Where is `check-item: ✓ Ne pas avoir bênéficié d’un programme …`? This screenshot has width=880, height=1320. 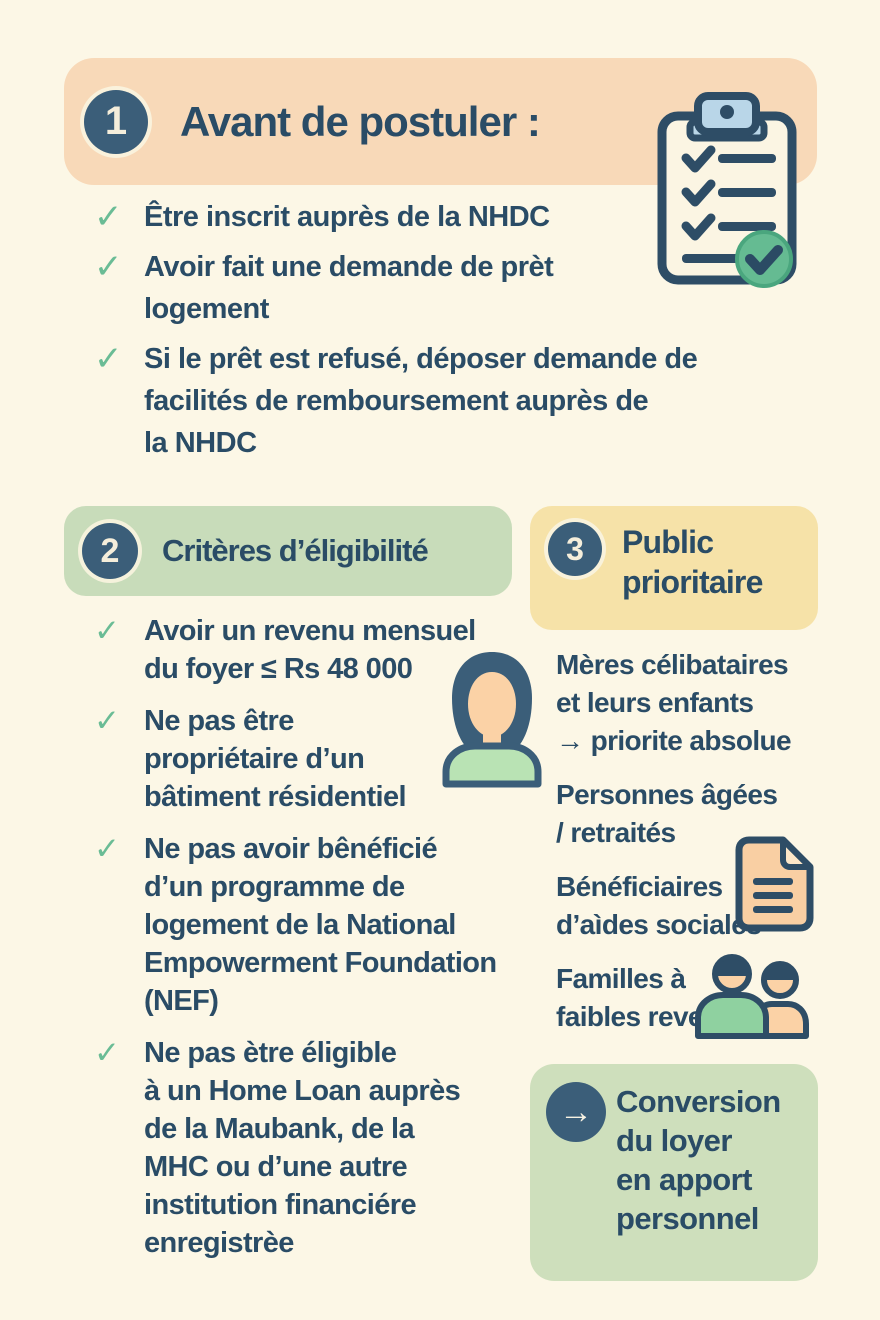
check-item: ✓ Ne pas avoir bênéficié d’un programme … is located at coordinates (309, 925).